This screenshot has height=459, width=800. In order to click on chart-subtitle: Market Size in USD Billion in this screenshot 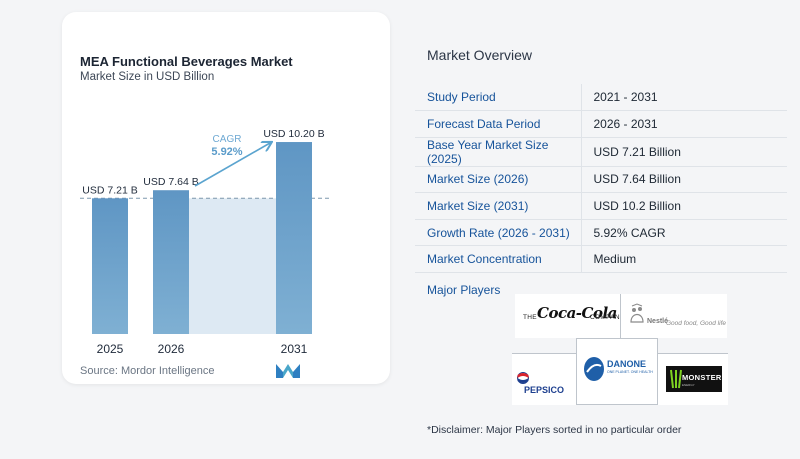, I will do `click(147, 77)`.